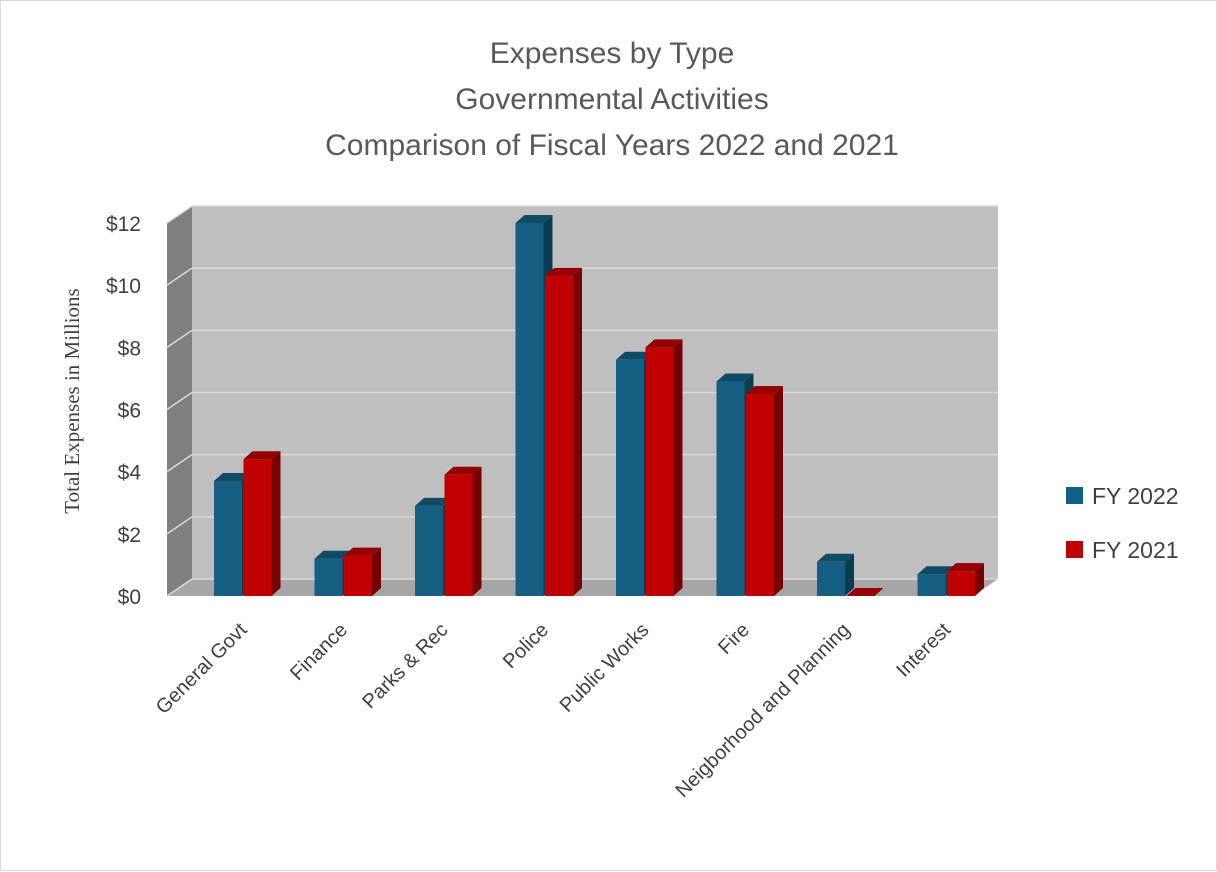 The height and width of the screenshot is (872, 1217). What do you see at coordinates (605, 668) in the screenshot?
I see `x-category-label: Public Works` at bounding box center [605, 668].